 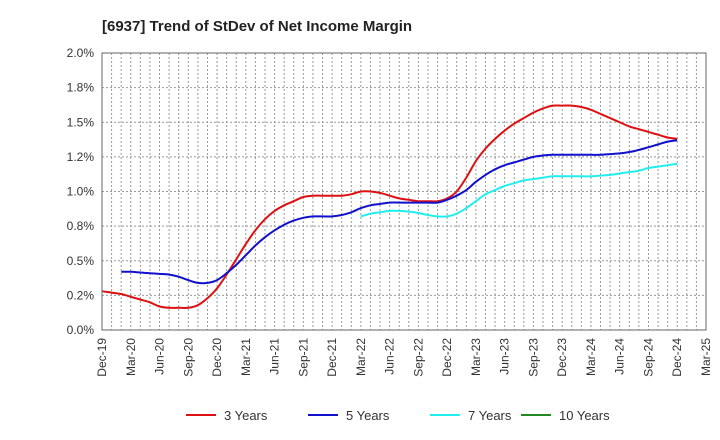 I want to click on x-tick-label: Mar-22, so click(x=361, y=357).